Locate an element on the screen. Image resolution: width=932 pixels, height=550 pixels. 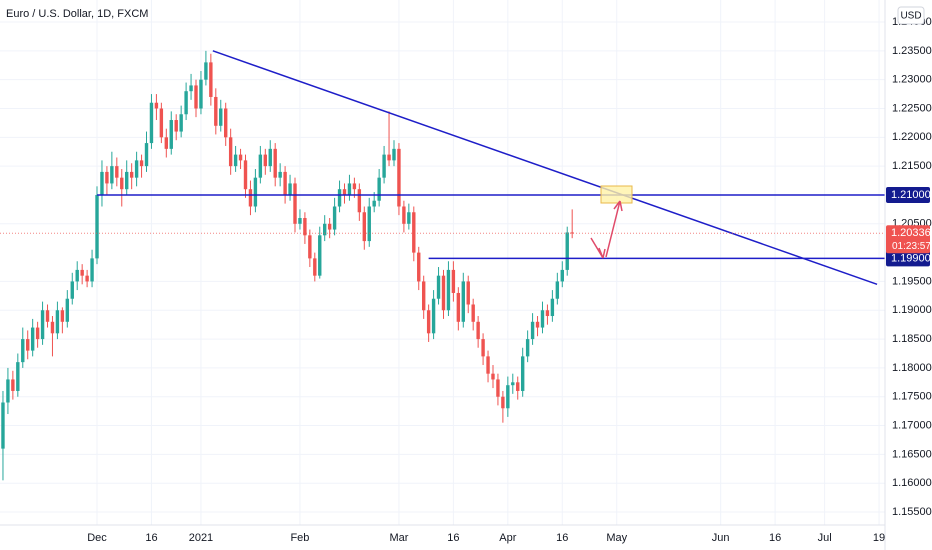
currency-label: USD is located at coordinates (910, 16).